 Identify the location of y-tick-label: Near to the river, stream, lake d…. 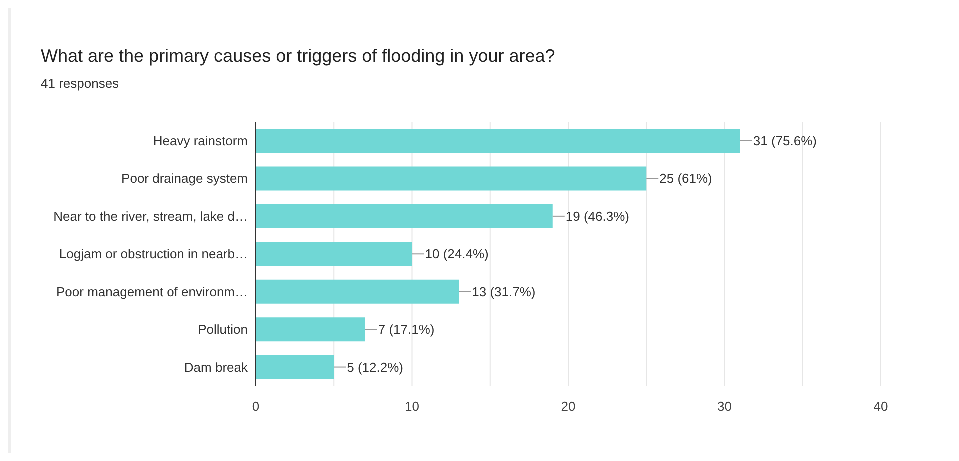
(151, 216).